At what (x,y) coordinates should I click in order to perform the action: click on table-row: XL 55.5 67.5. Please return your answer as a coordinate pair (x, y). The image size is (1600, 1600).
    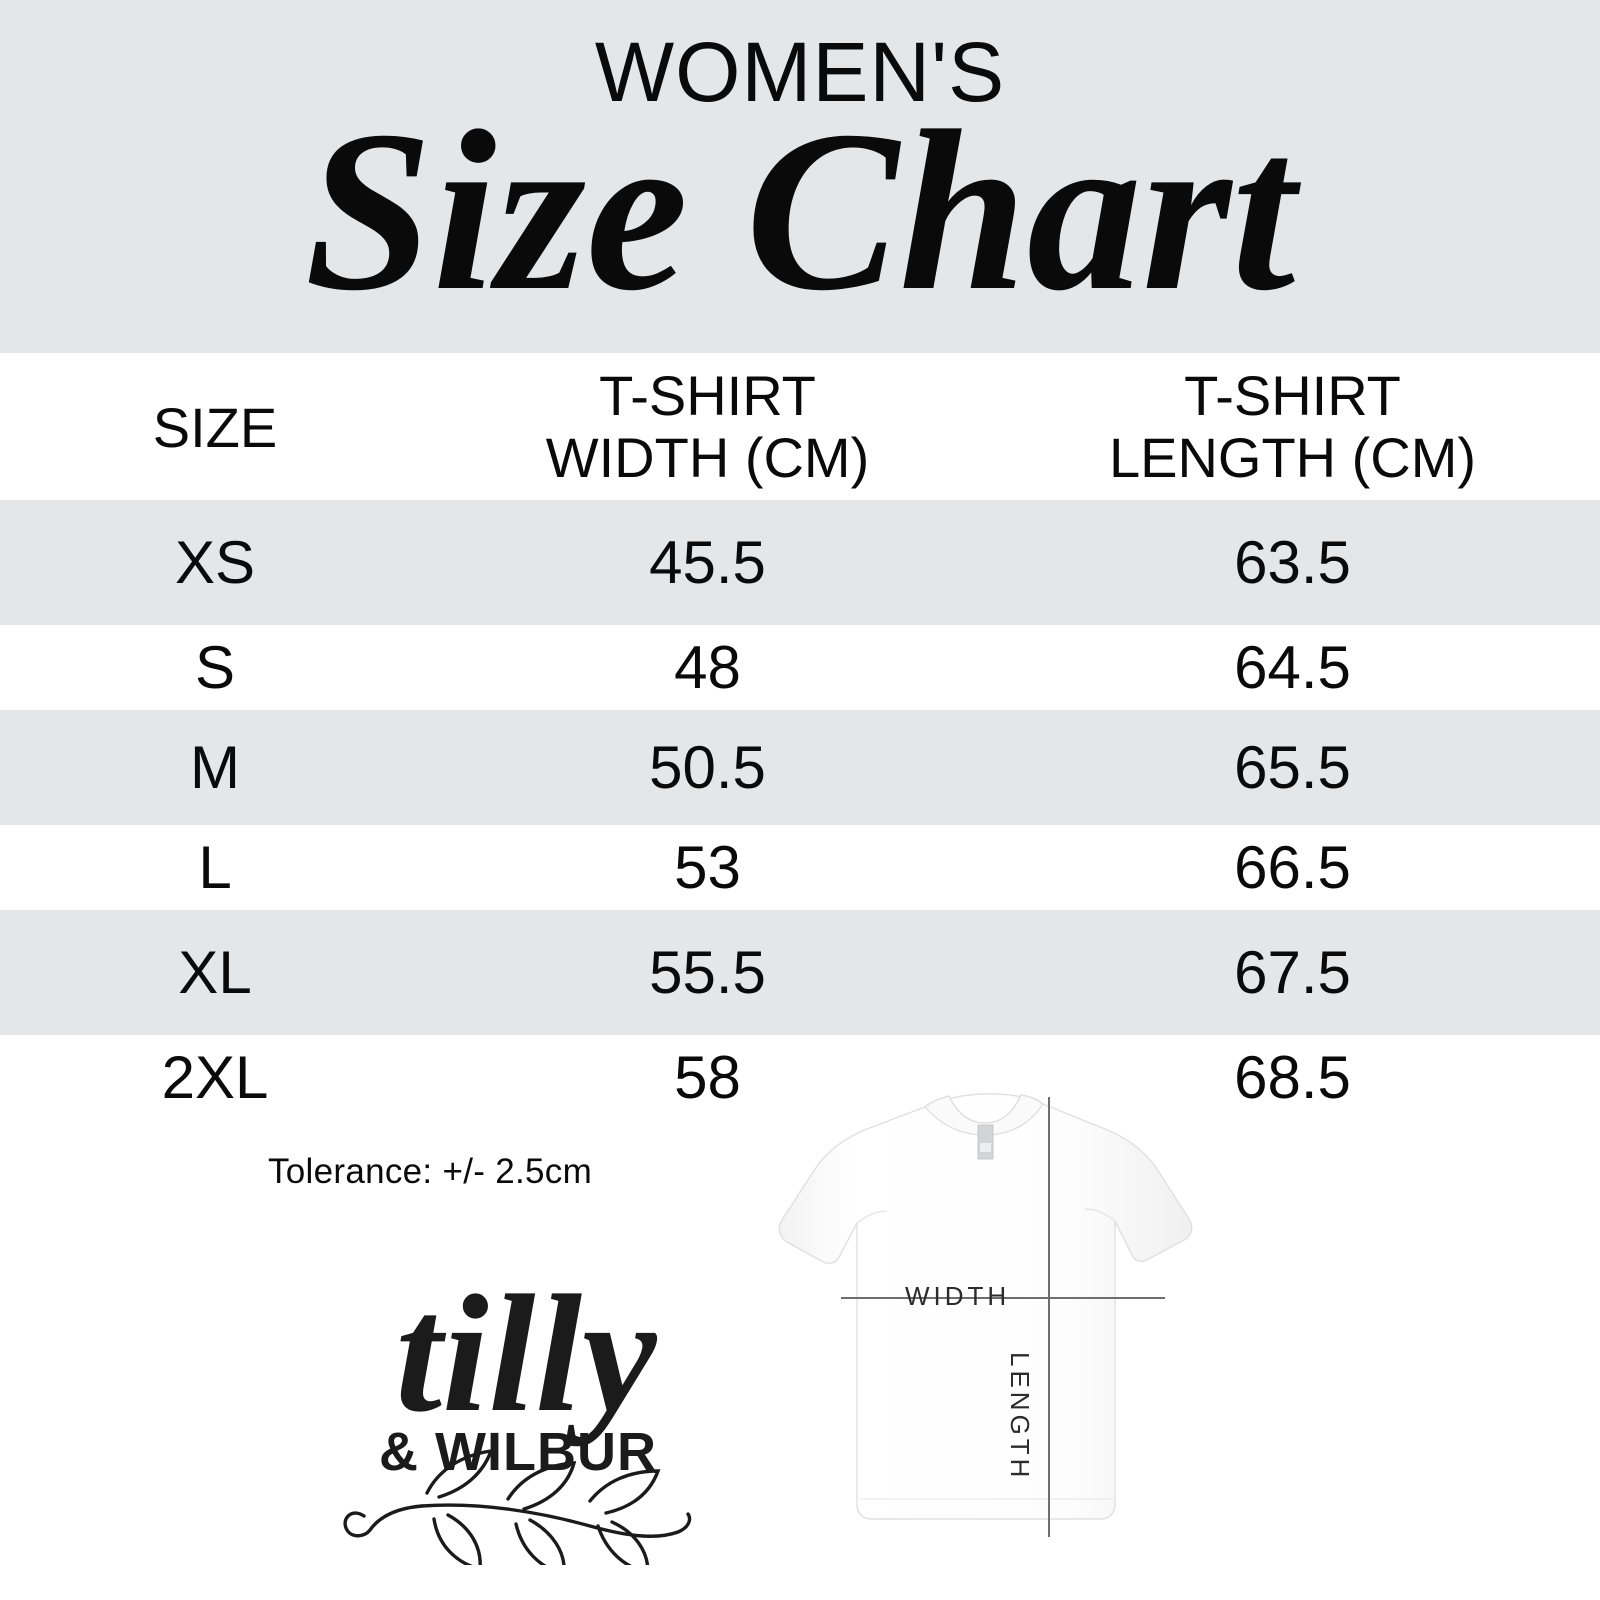
    Looking at the image, I should click on (800, 972).